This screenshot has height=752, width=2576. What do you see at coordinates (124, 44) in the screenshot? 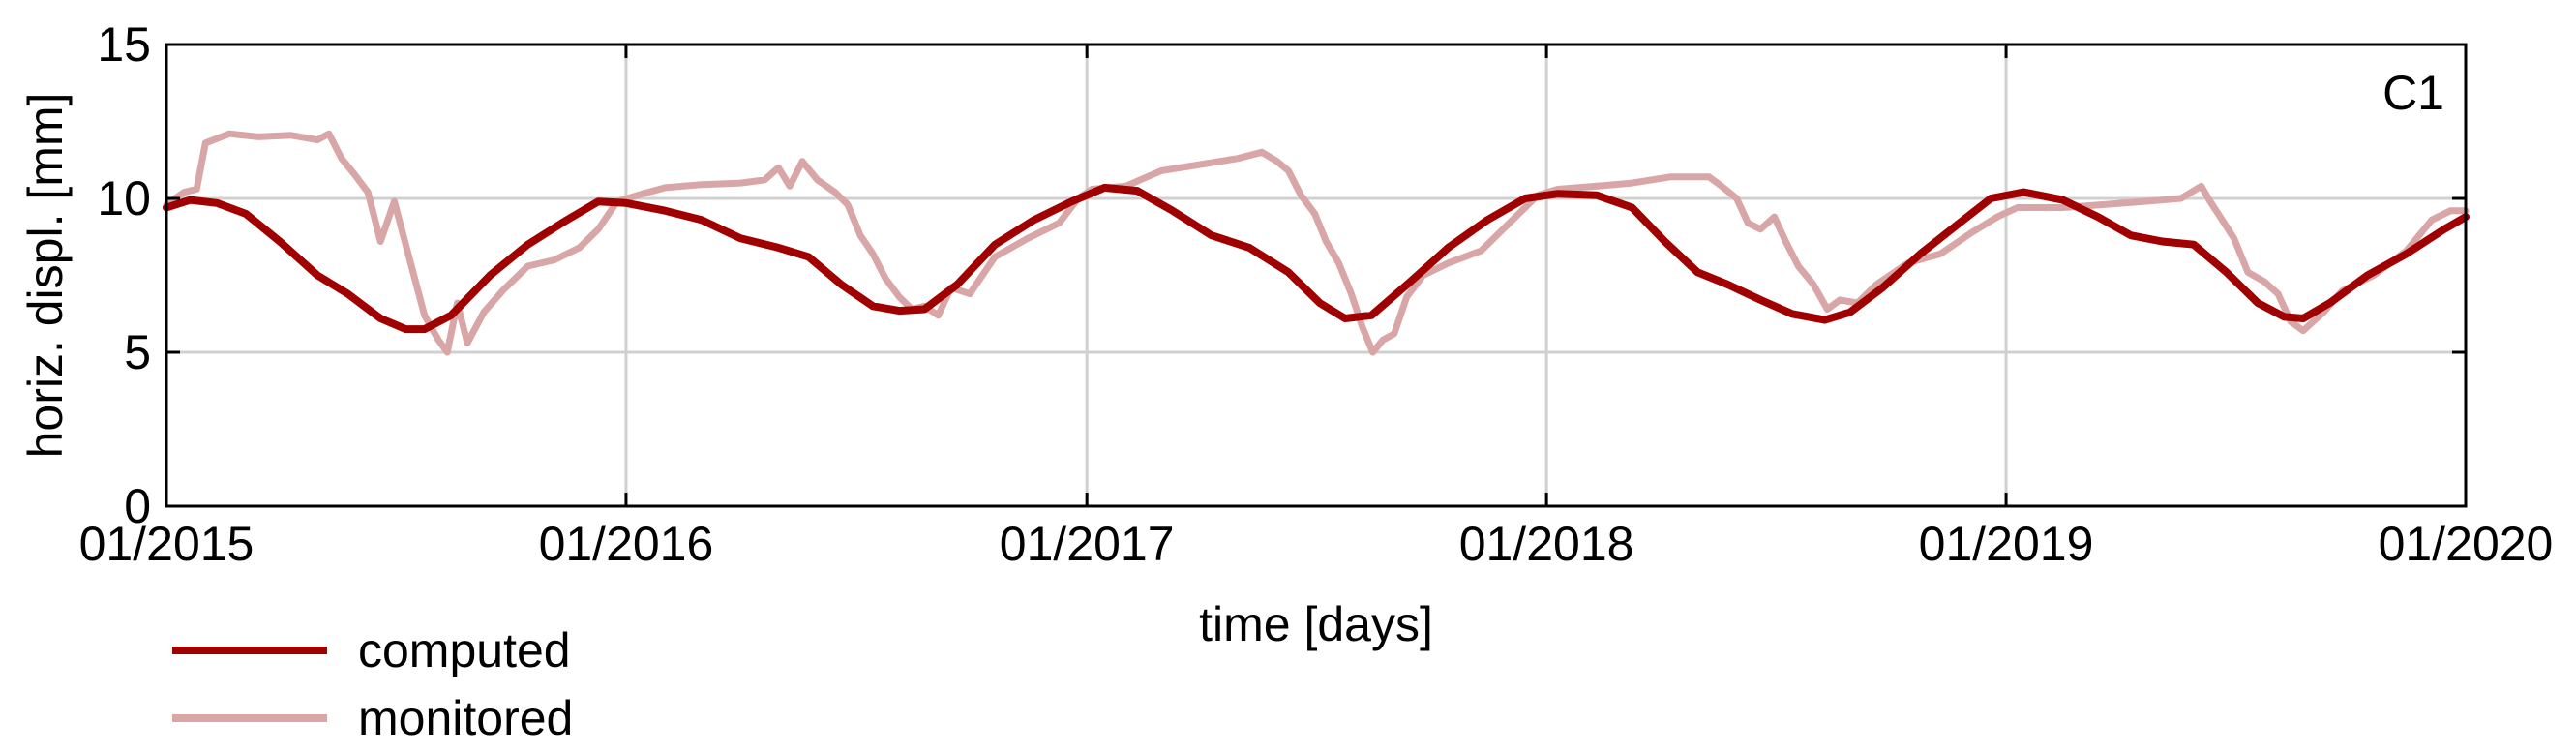
I see `y-tick-label: 15` at bounding box center [124, 44].